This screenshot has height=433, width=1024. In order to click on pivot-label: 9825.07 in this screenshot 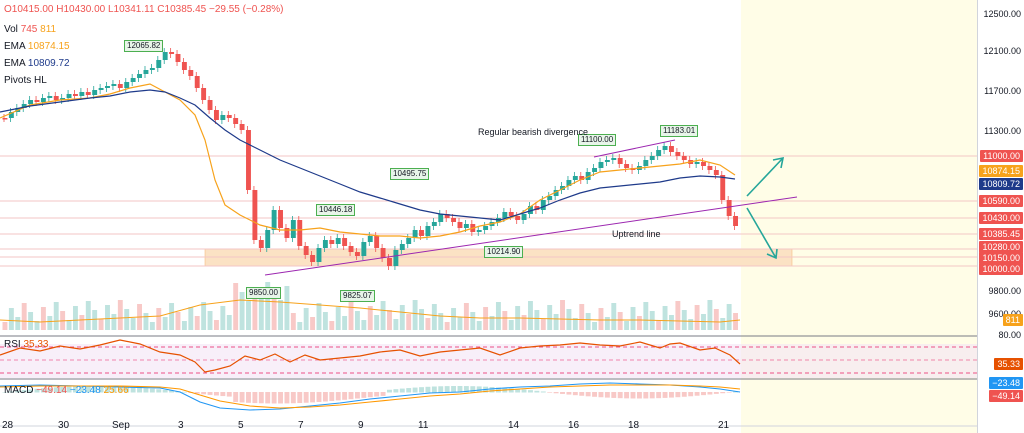, I will do `click(357, 296)`.